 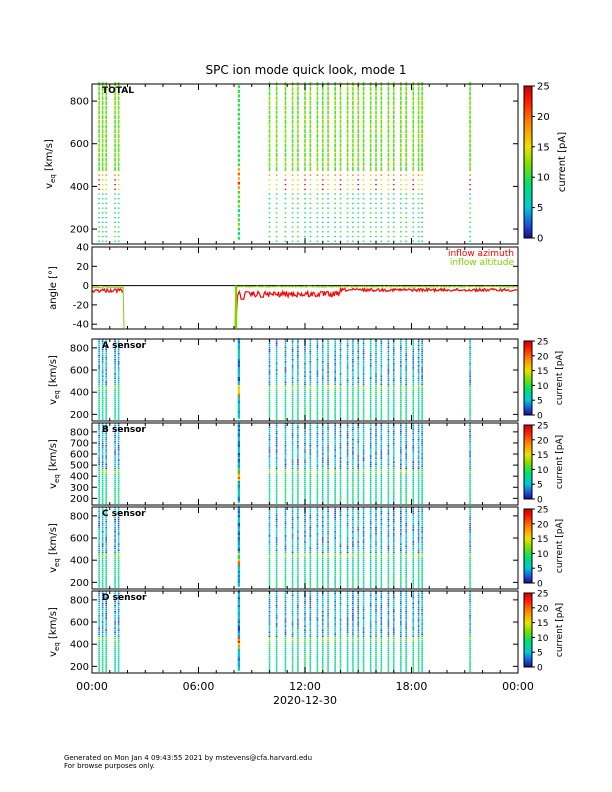 I want to click on ylabel-unit: [km/s], so click(x=49, y=156).